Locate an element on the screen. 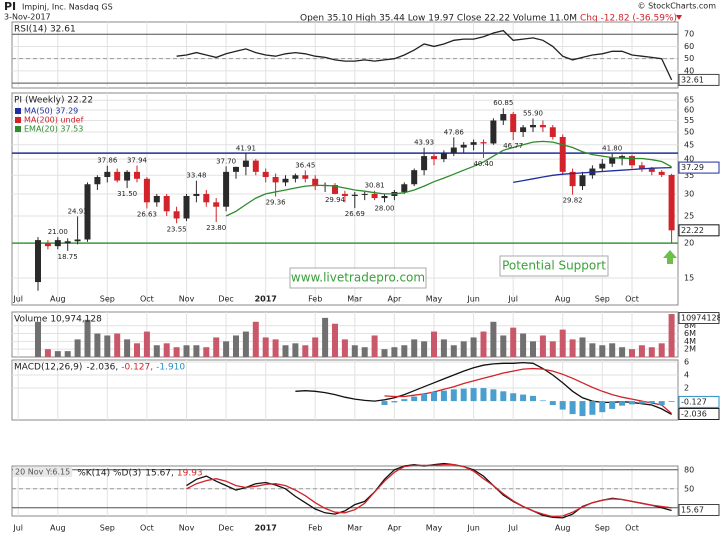 This screenshot has width=720, height=538. panel-title: Volume 10,974,128 is located at coordinates (58, 320).